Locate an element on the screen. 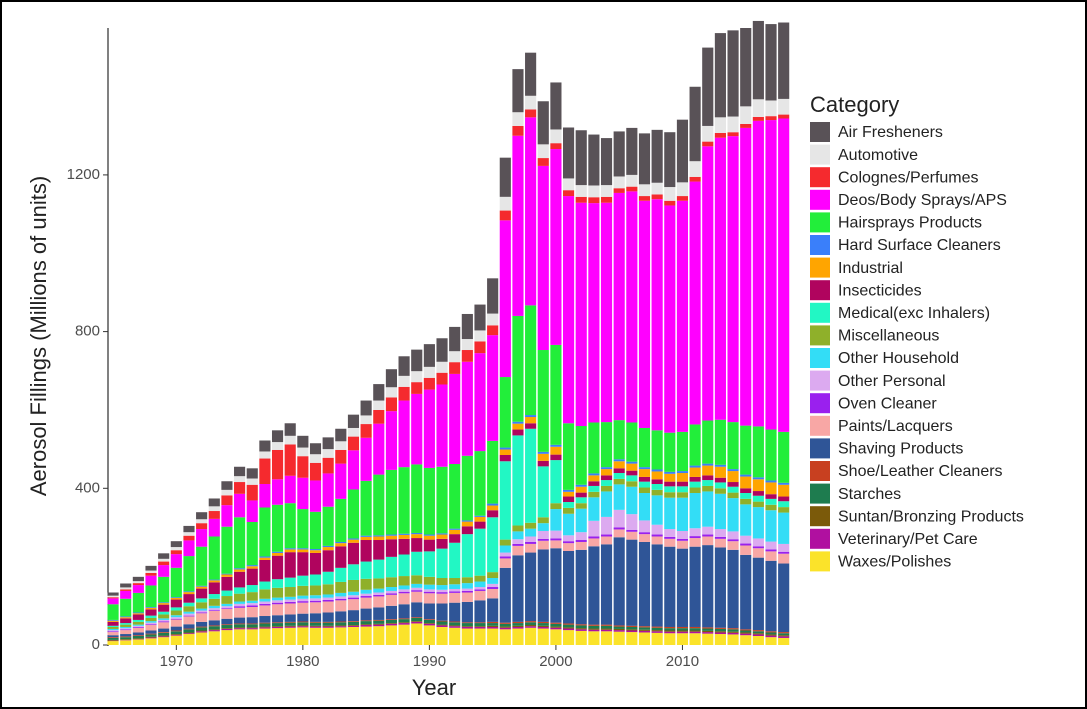  legend-label: Insecticides is located at coordinates (880, 290).